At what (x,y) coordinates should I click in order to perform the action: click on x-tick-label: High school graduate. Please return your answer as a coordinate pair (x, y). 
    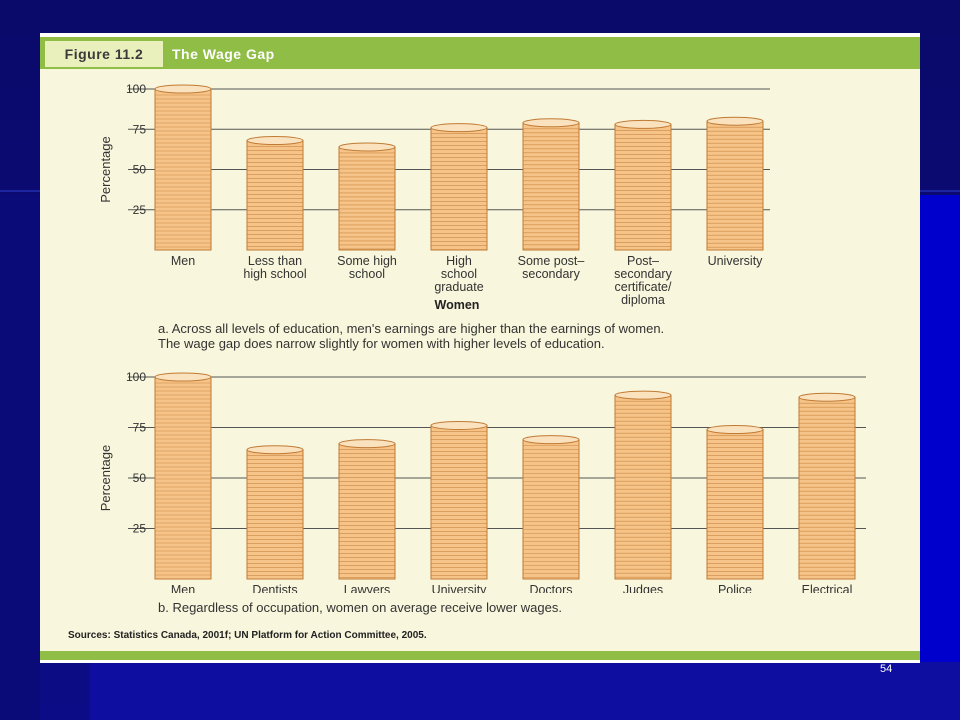
    Looking at the image, I should click on (458, 274).